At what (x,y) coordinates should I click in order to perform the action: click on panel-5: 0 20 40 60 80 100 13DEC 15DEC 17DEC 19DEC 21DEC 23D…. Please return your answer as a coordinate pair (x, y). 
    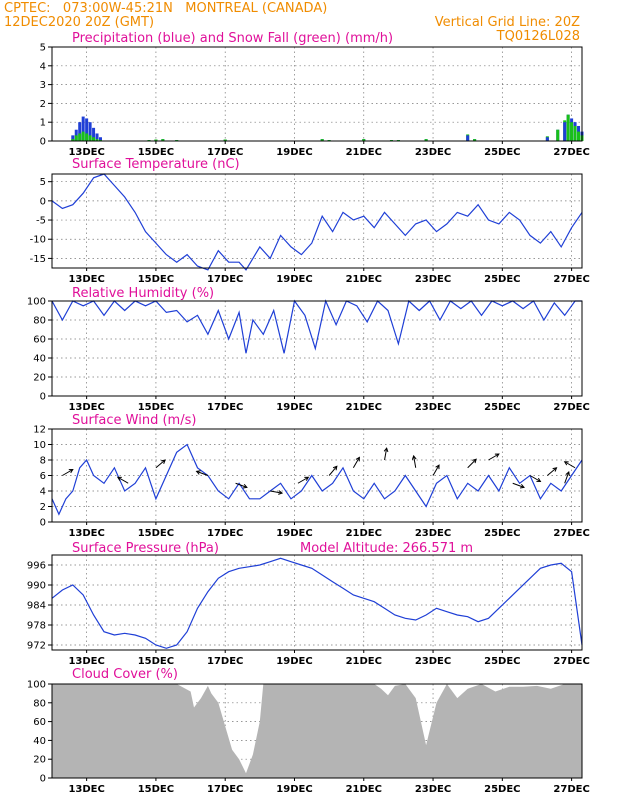
    Looking at the image, I should click on (308, 738).